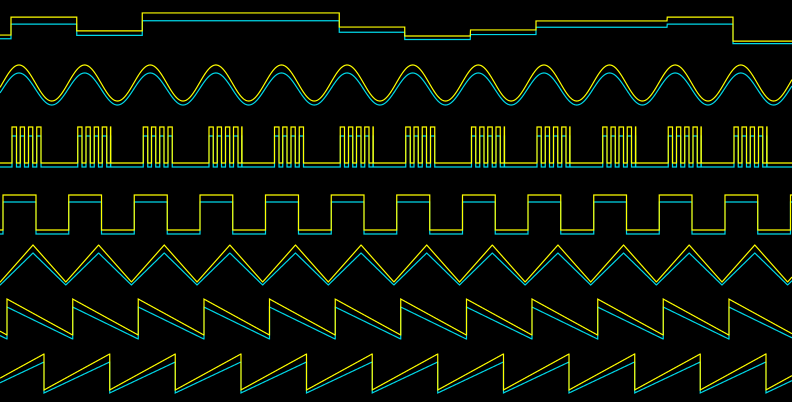 This screenshot has height=402, width=792. Describe the element at coordinates (396, 269) in the screenshot. I see `trace-cyan-triangle` at that location.